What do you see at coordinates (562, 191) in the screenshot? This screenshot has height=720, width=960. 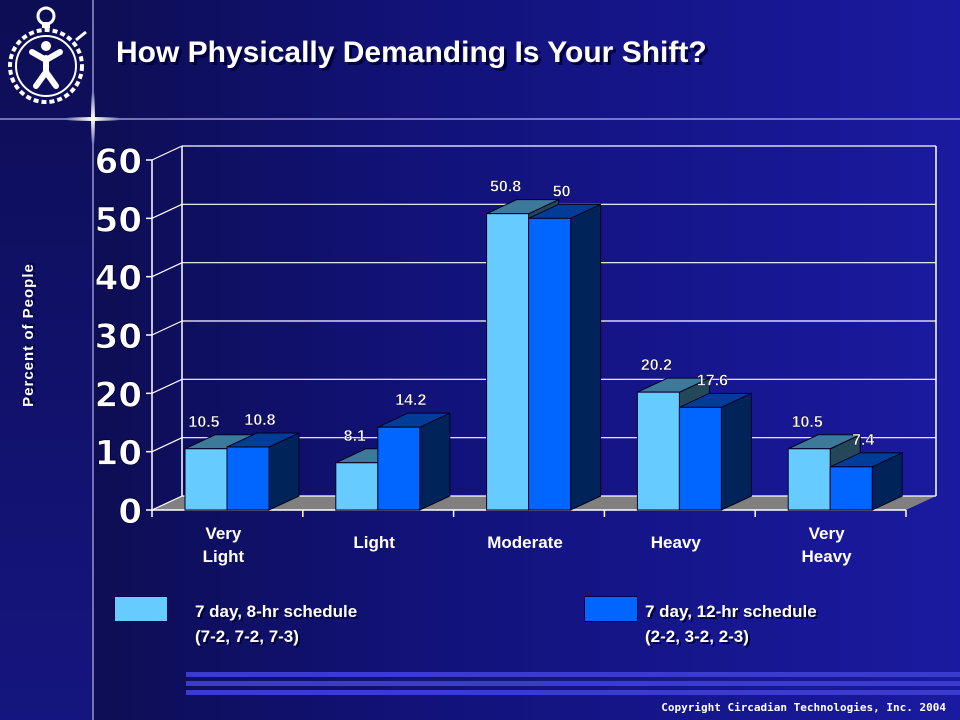 I see `data-label: 50` at bounding box center [562, 191].